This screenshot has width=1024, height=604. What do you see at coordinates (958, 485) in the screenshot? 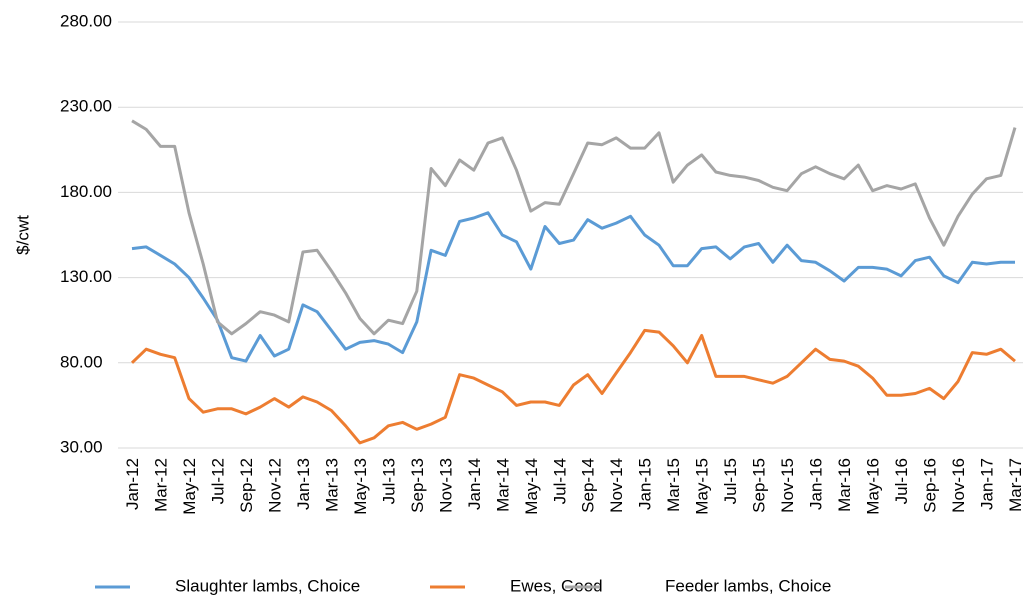
I see `x-tick-label: Nov-16` at bounding box center [958, 485].